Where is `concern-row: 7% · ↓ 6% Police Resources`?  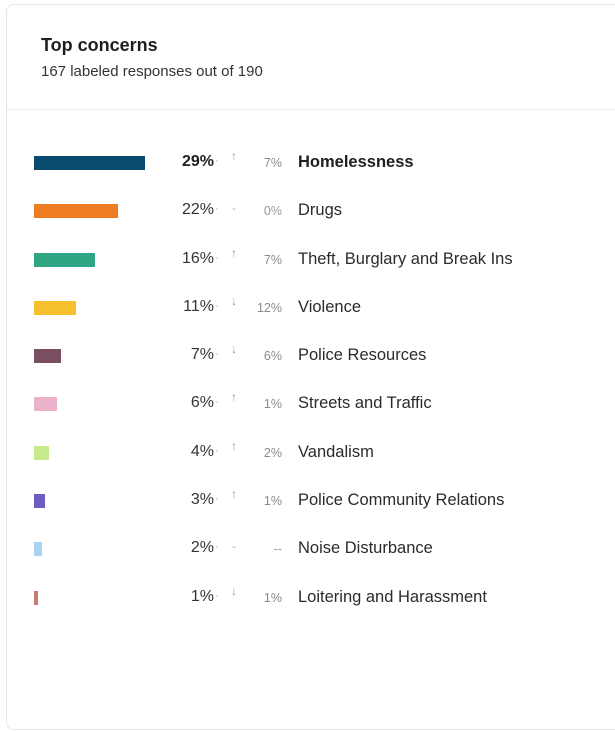 concern-row: 7% · ↓ 6% Police Resources is located at coordinates (307, 351).